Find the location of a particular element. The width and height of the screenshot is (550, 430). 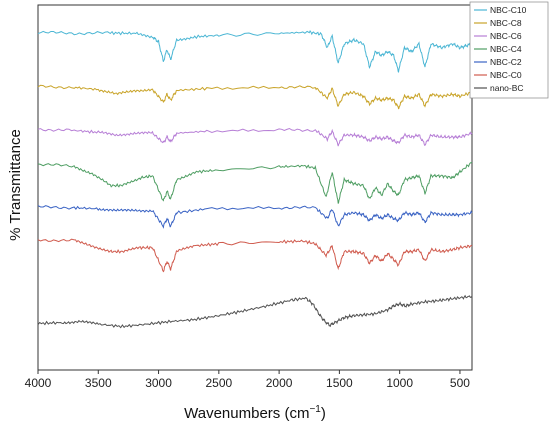

x-axis-label: Wavenumbers (cm−1) is located at coordinates (255, 413).